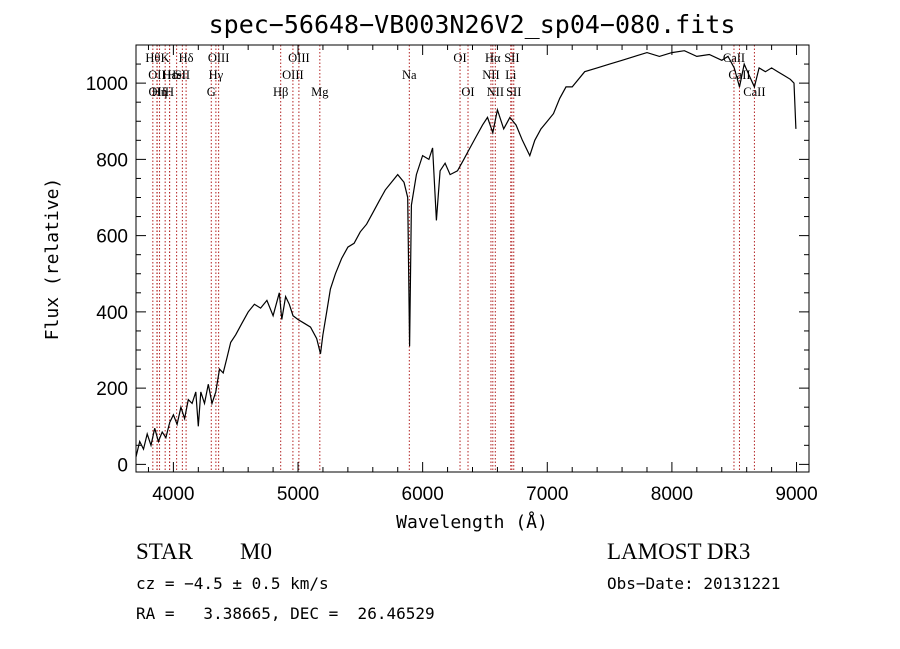 The image size is (900, 649). Describe the element at coordinates (280, 92) in the screenshot. I see `marker-label: Hβ` at that location.